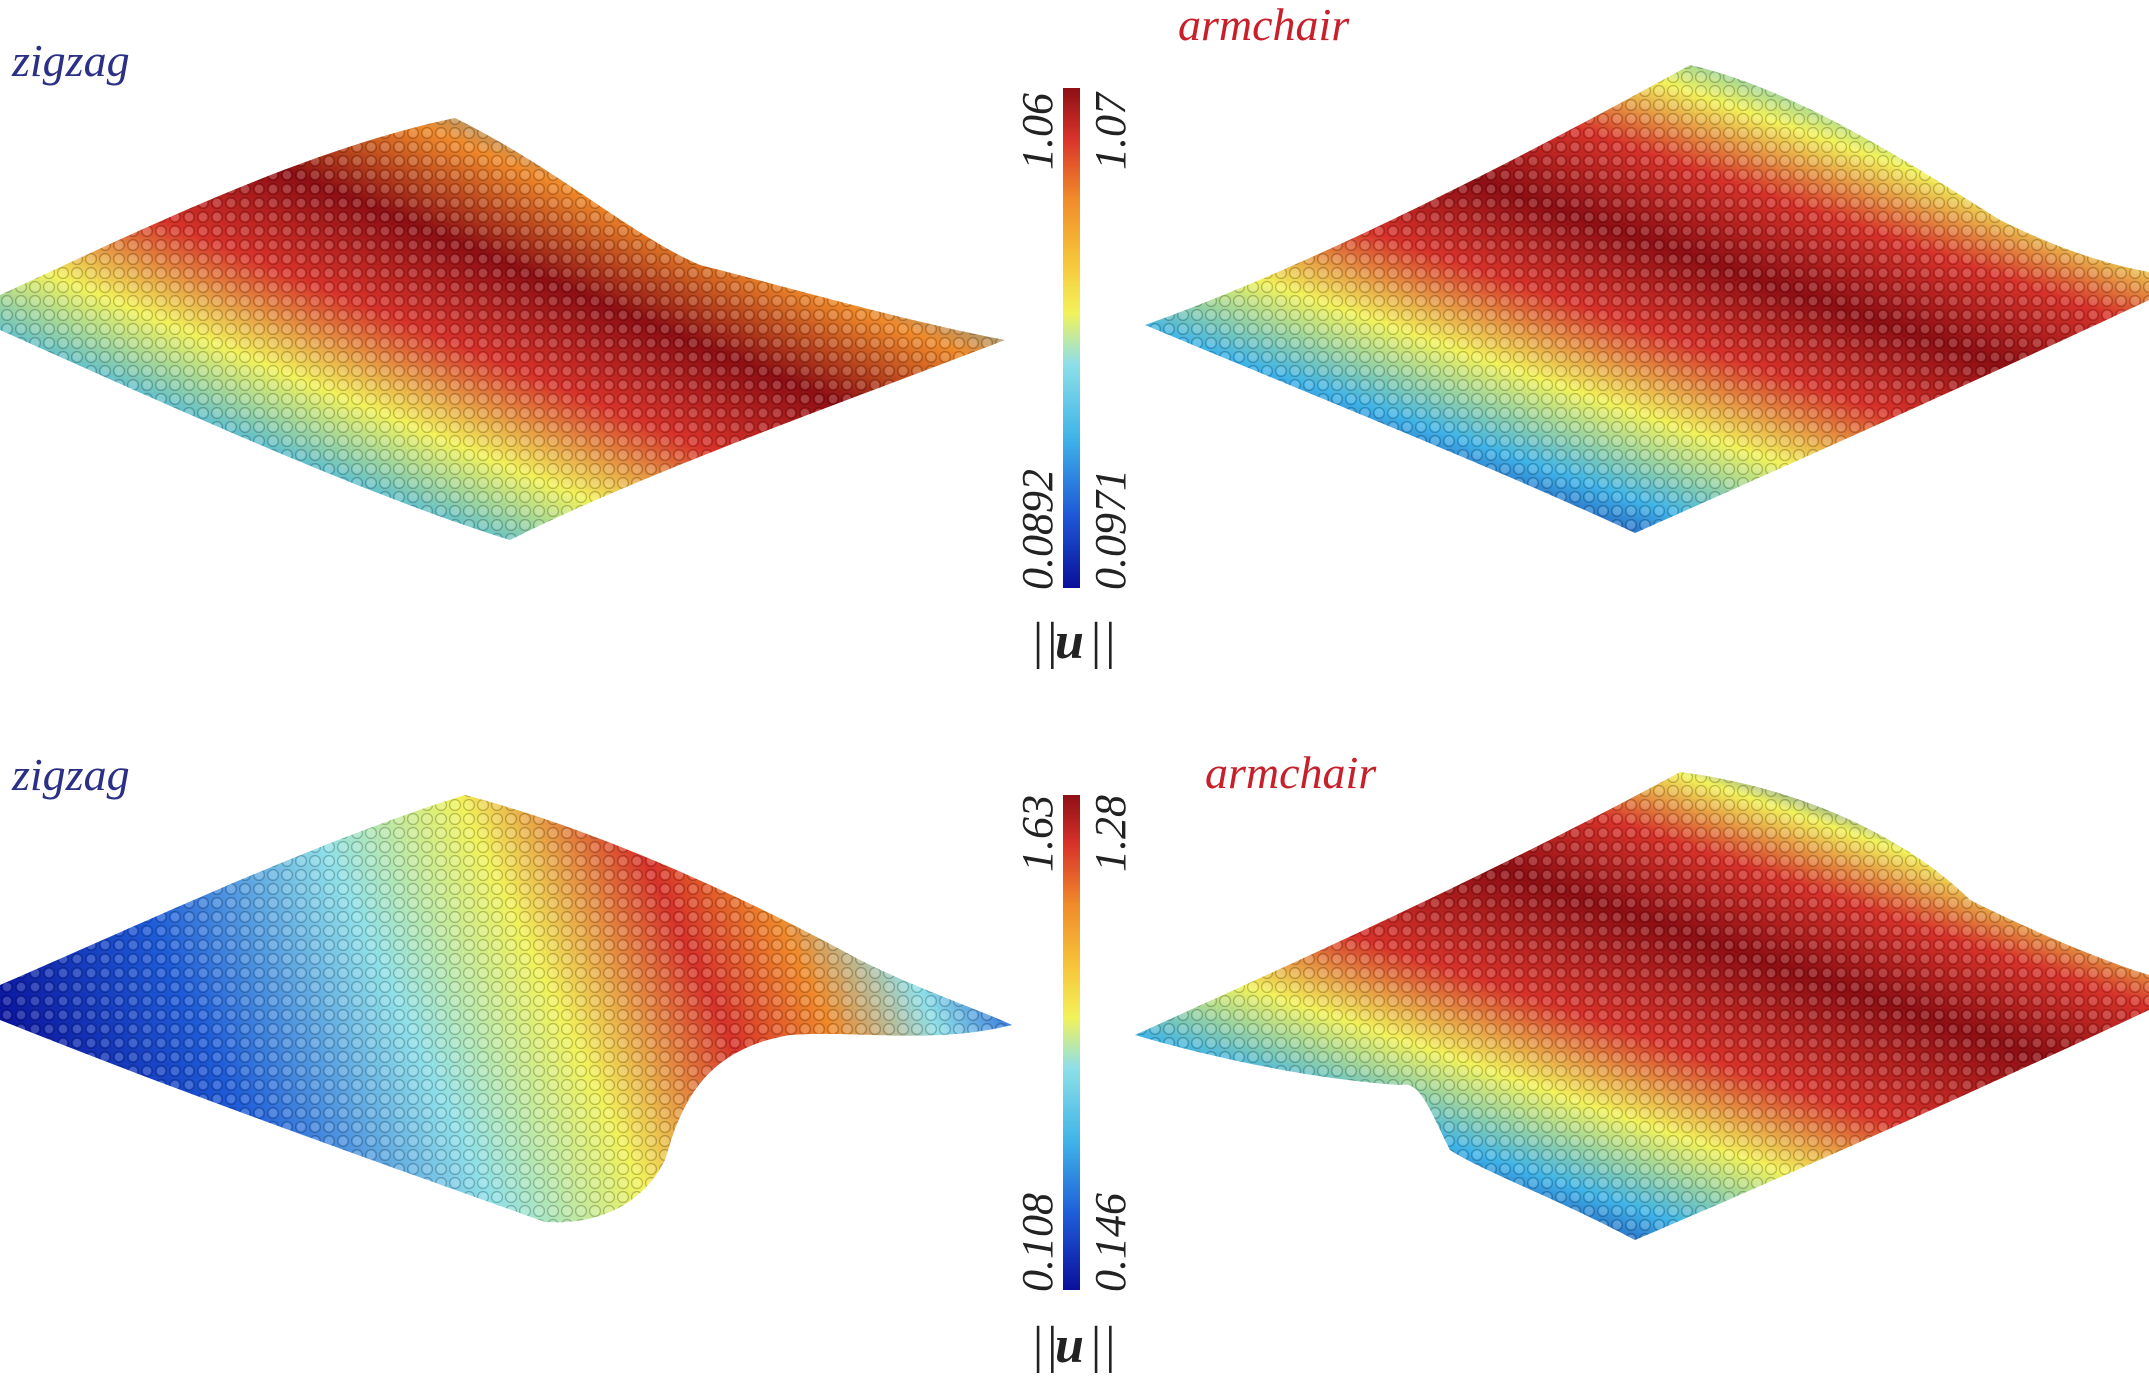  Describe the element at coordinates (506, 1009) in the screenshot. I see `sheet-bottom-left` at that location.